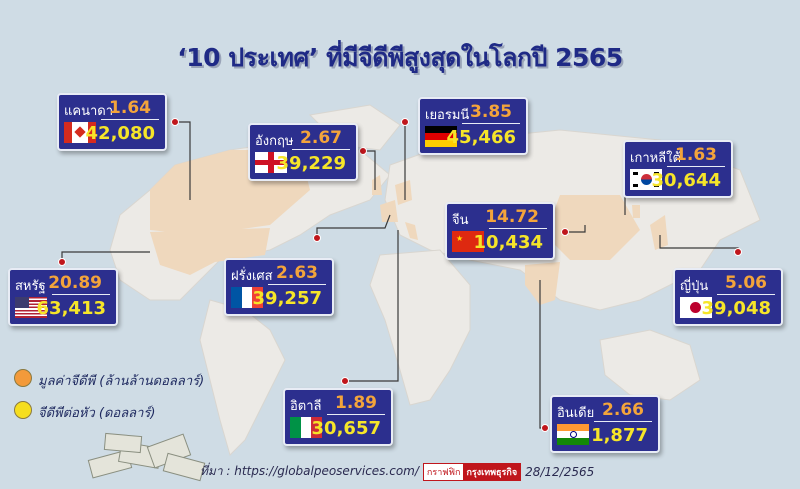  Describe the element at coordinates (736, 308) in the screenshot. I see `per-capita-value: 39,048` at that location.